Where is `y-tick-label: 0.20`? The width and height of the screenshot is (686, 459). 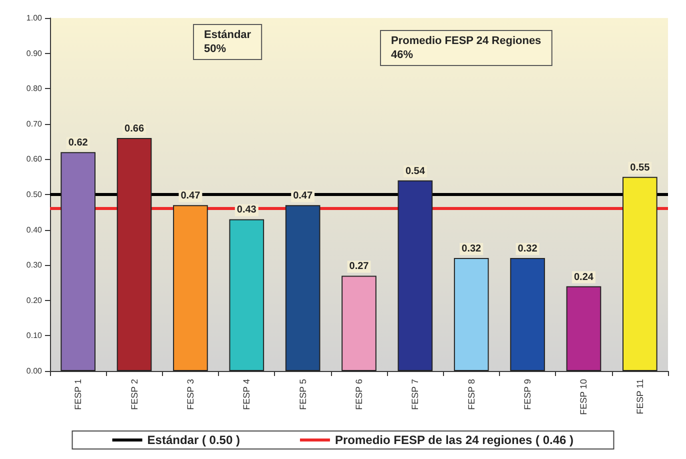 y-tick-label: 0.20 is located at coordinates (34, 300).